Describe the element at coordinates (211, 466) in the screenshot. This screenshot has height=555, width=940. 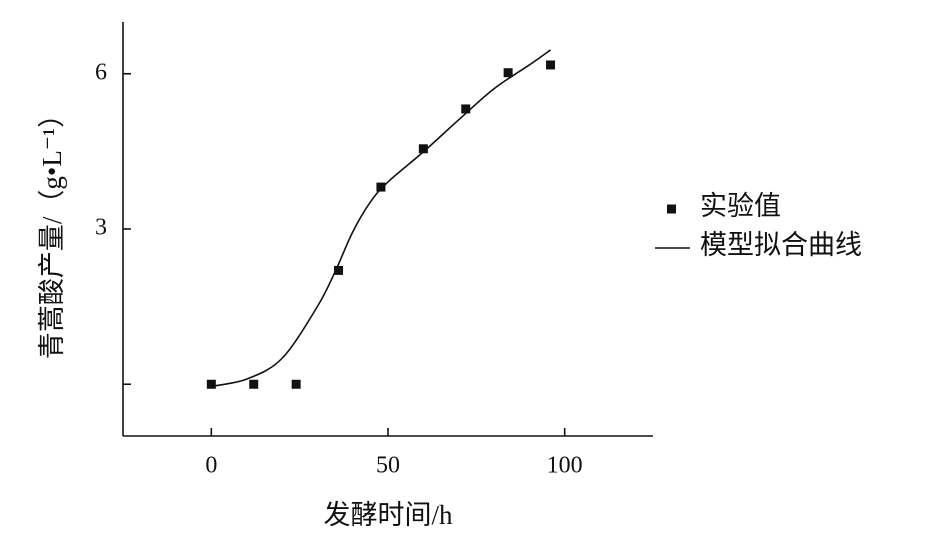
I see `x-tick-label: 0` at that location.